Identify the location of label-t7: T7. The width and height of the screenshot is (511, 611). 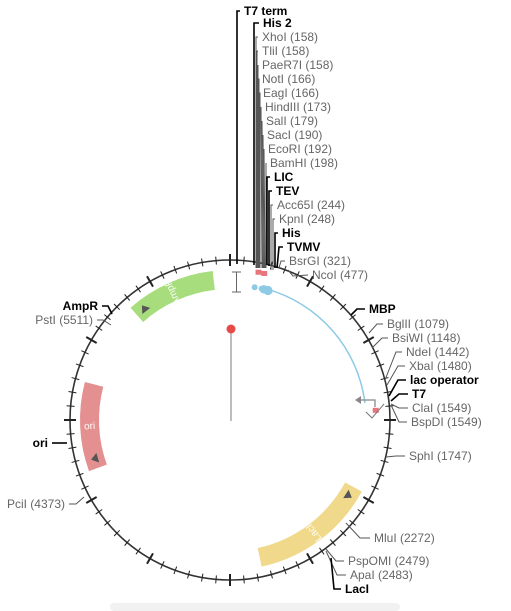
(419, 394).